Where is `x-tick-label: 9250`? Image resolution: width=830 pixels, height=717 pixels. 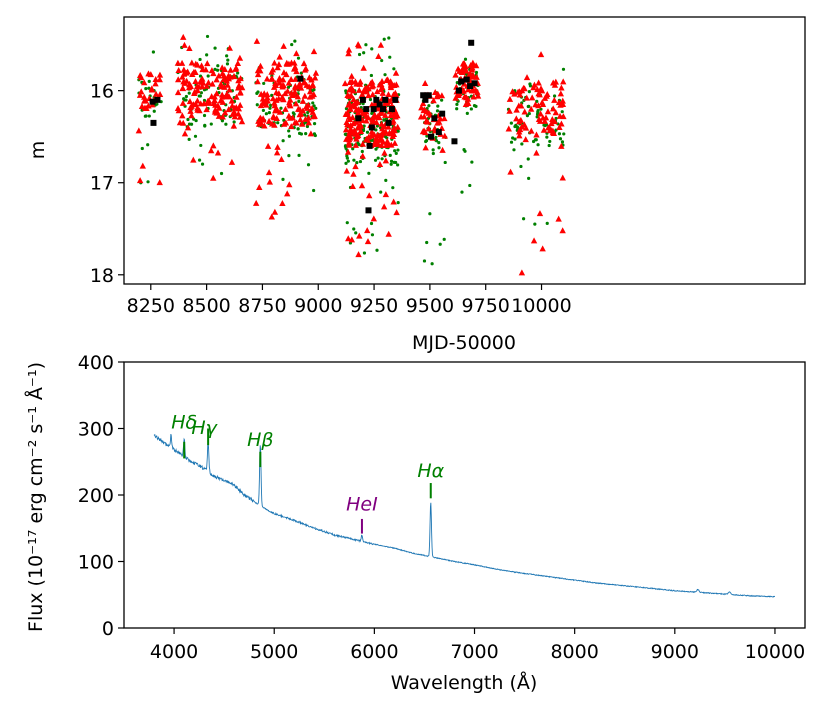
x-tick-label: 9250 is located at coordinates (374, 306).